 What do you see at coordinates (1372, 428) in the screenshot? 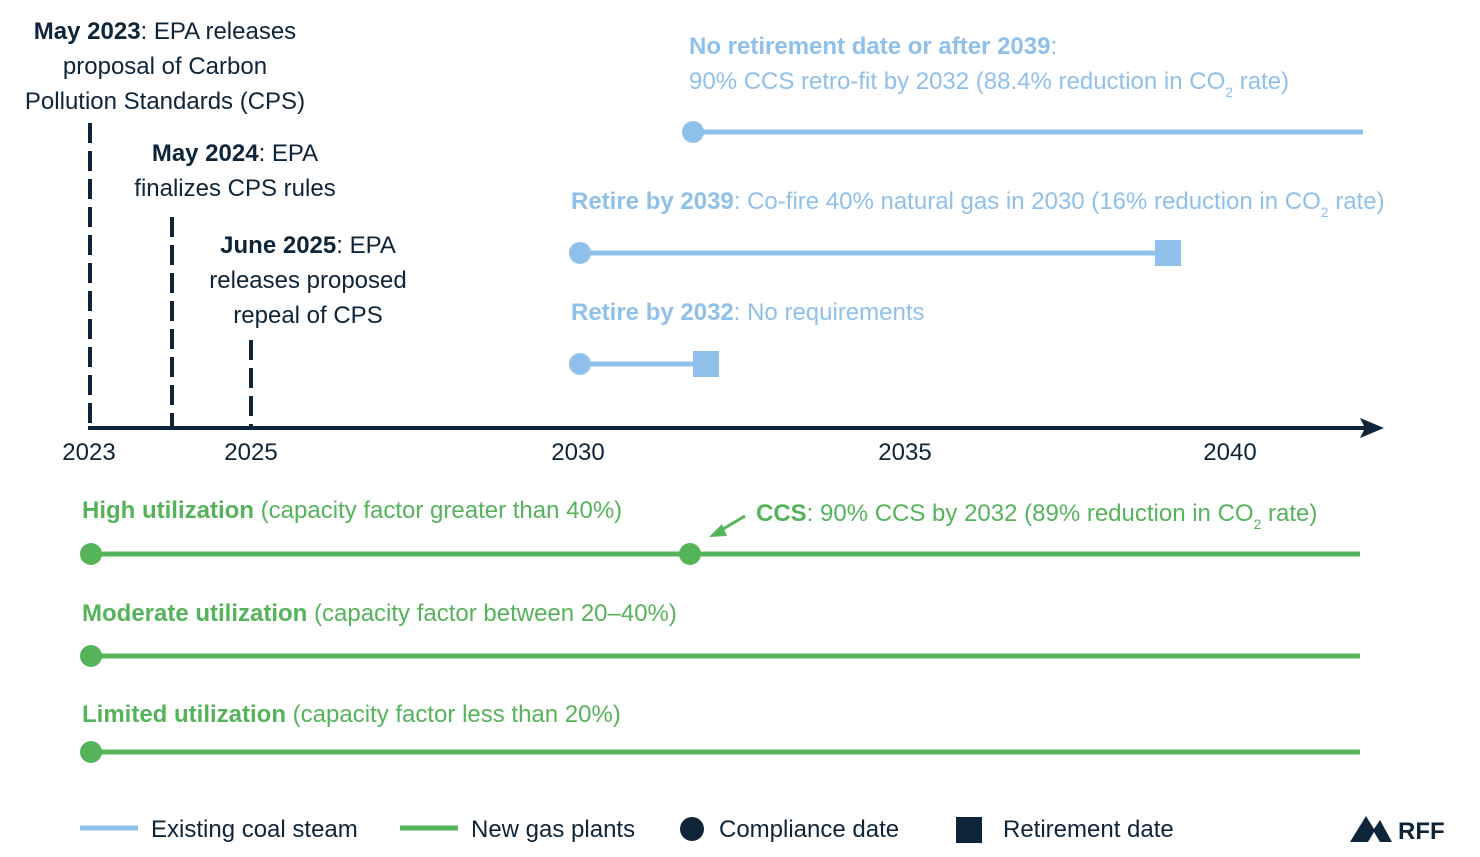
I see `axis-arrowhead` at bounding box center [1372, 428].